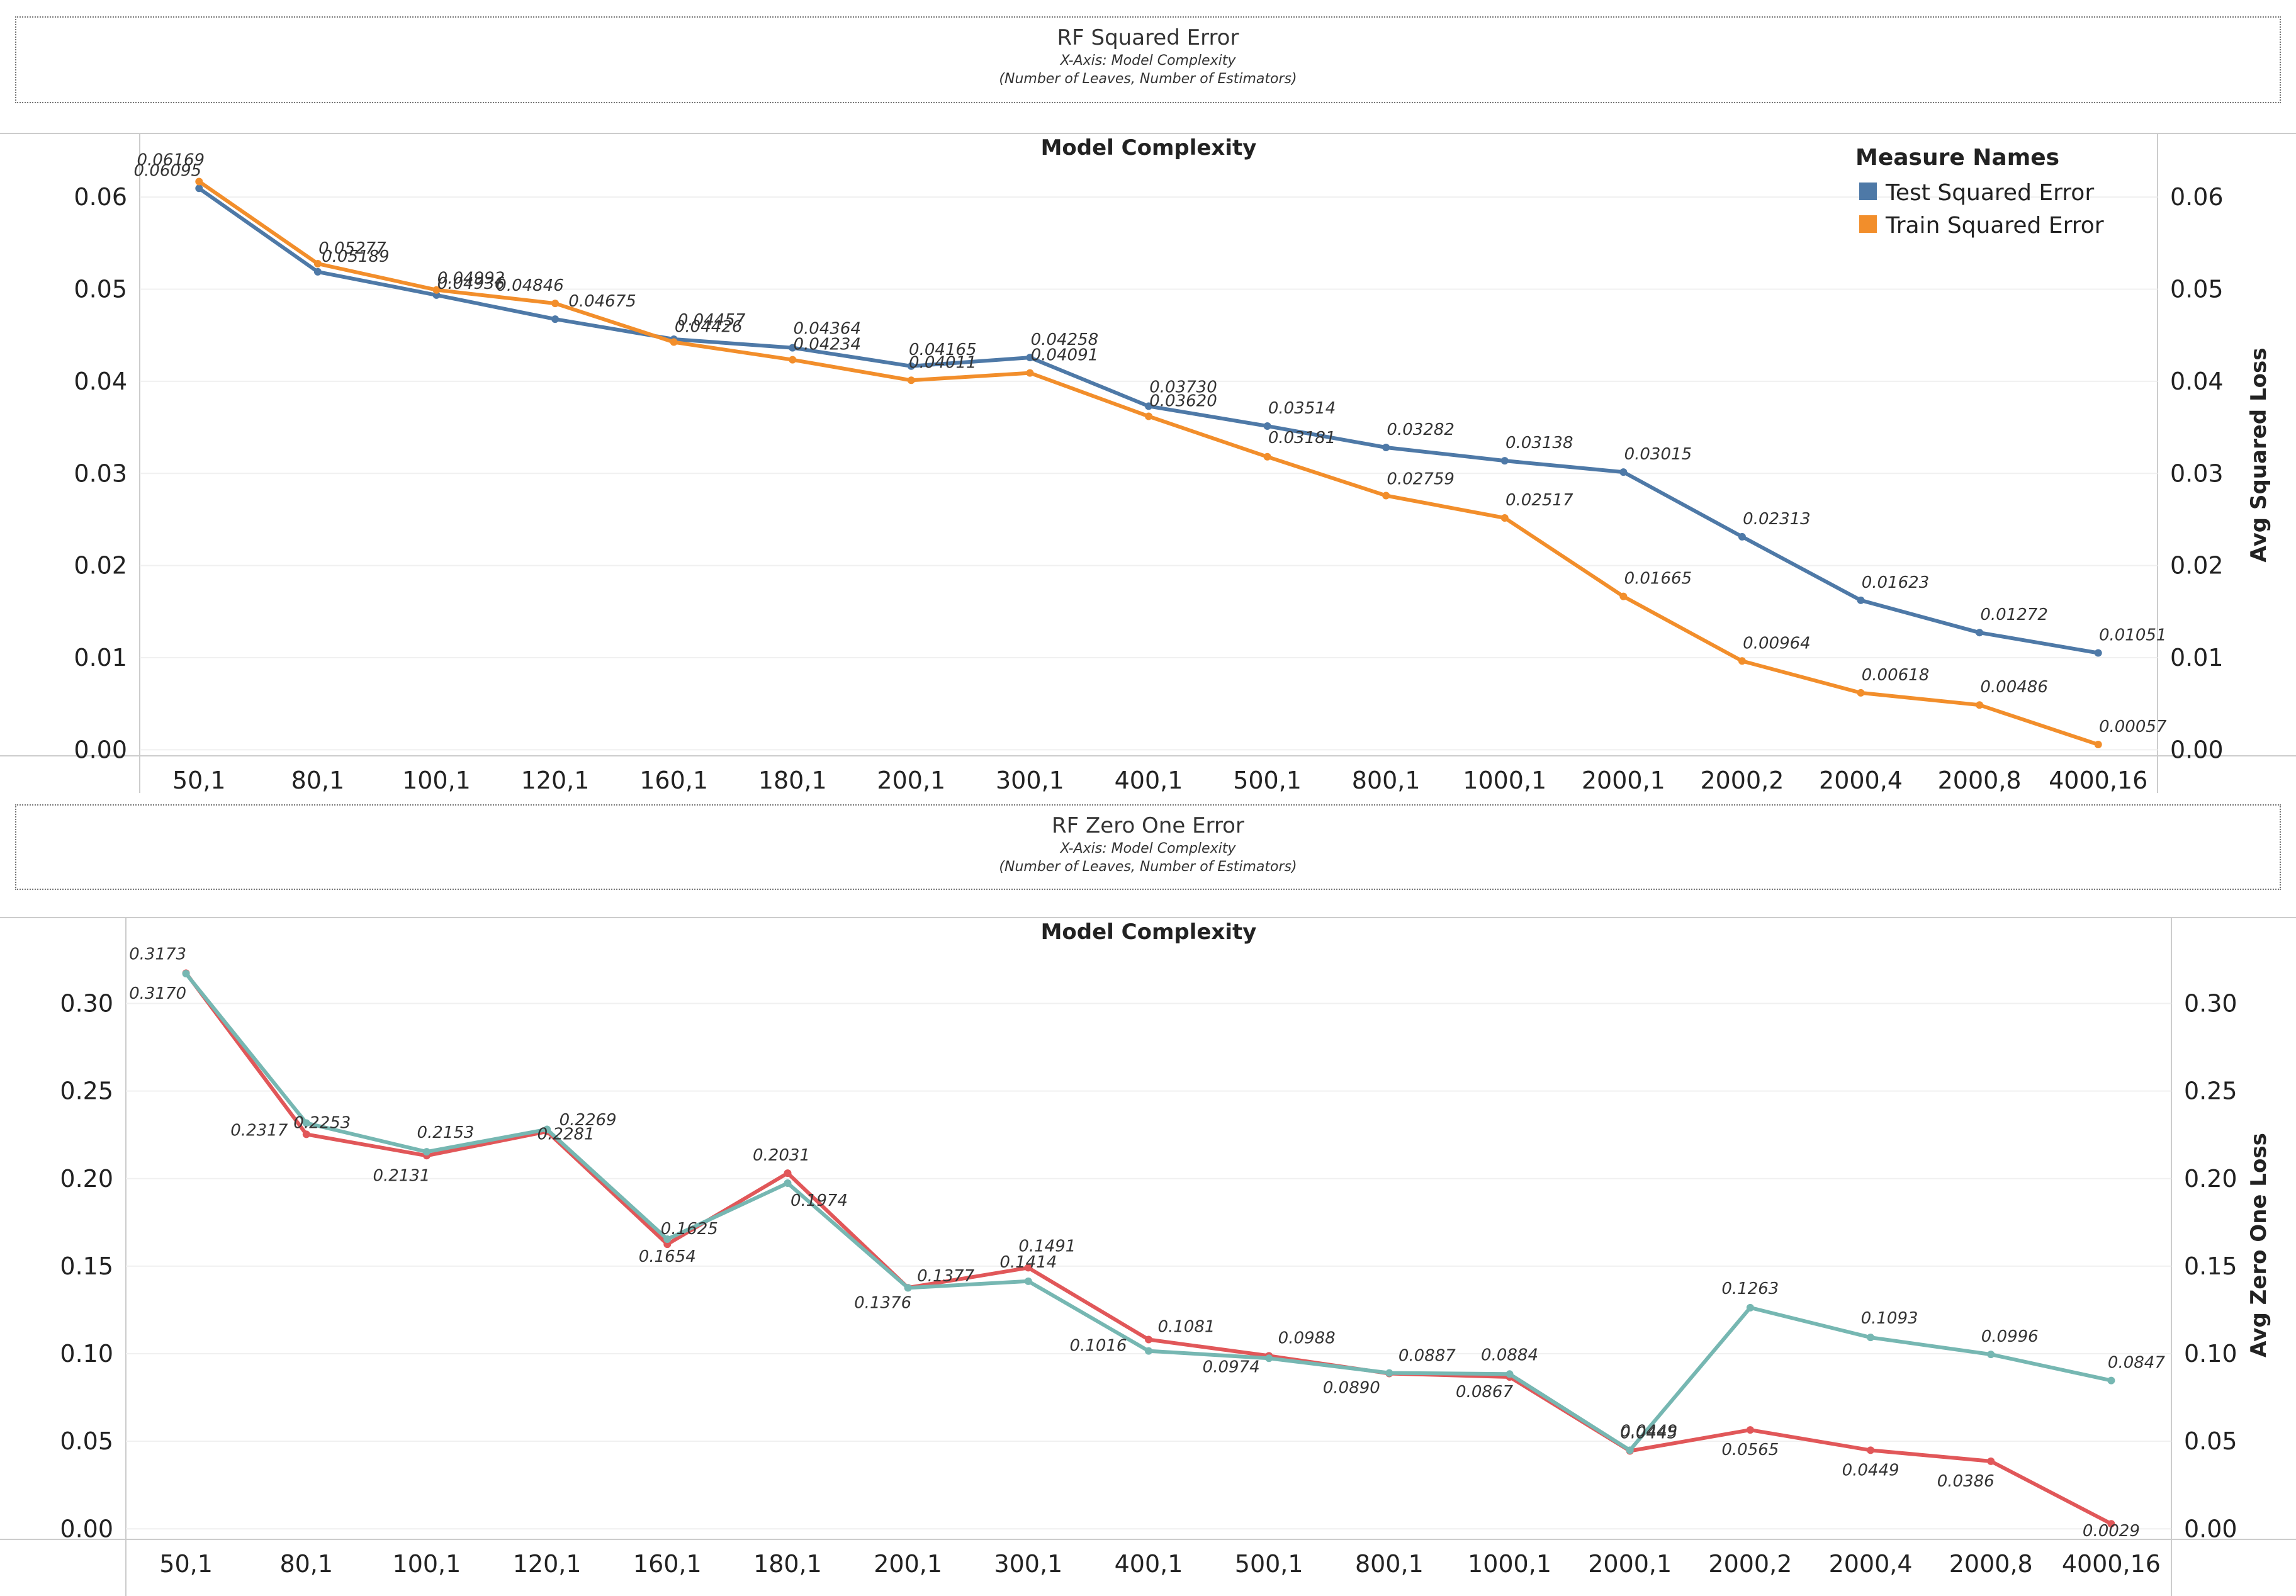  What do you see at coordinates (1149, 147) in the screenshot?
I see `chart1-x-axis-title: Model Complexity` at bounding box center [1149, 147].